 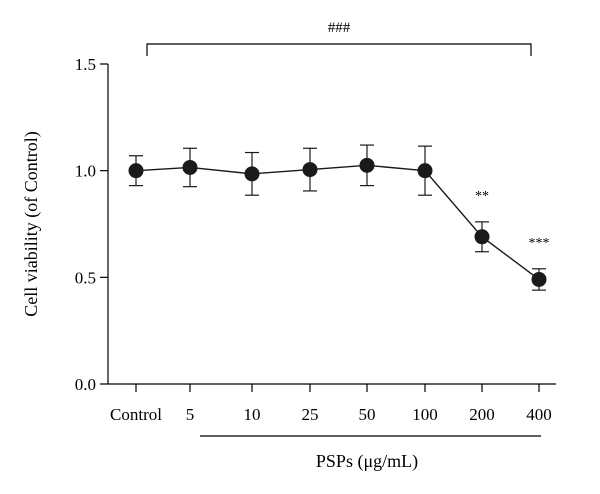 What do you see at coordinates (367, 461) in the screenshot?
I see `x-group-label: PSPs (μg/mL)` at bounding box center [367, 461].